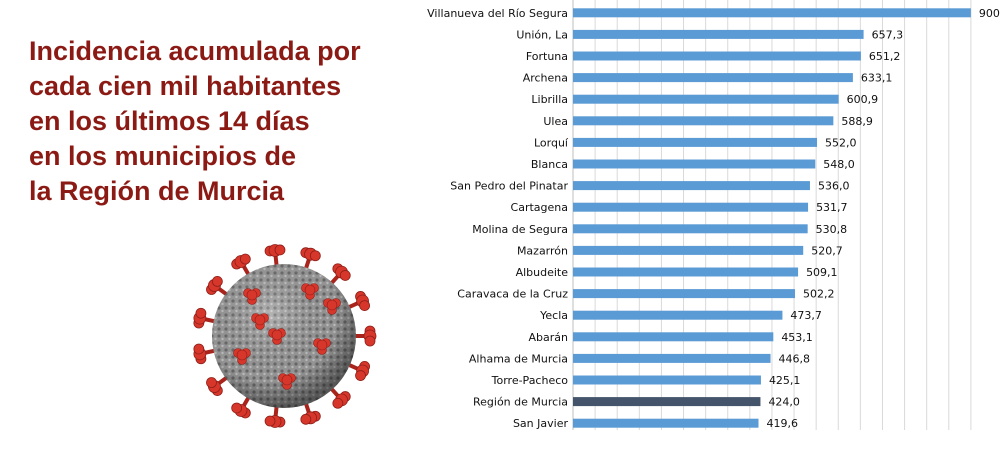 The width and height of the screenshot is (1000, 451). Describe the element at coordinates (989, 13) in the screenshot. I see `value-label: 900,0` at that location.